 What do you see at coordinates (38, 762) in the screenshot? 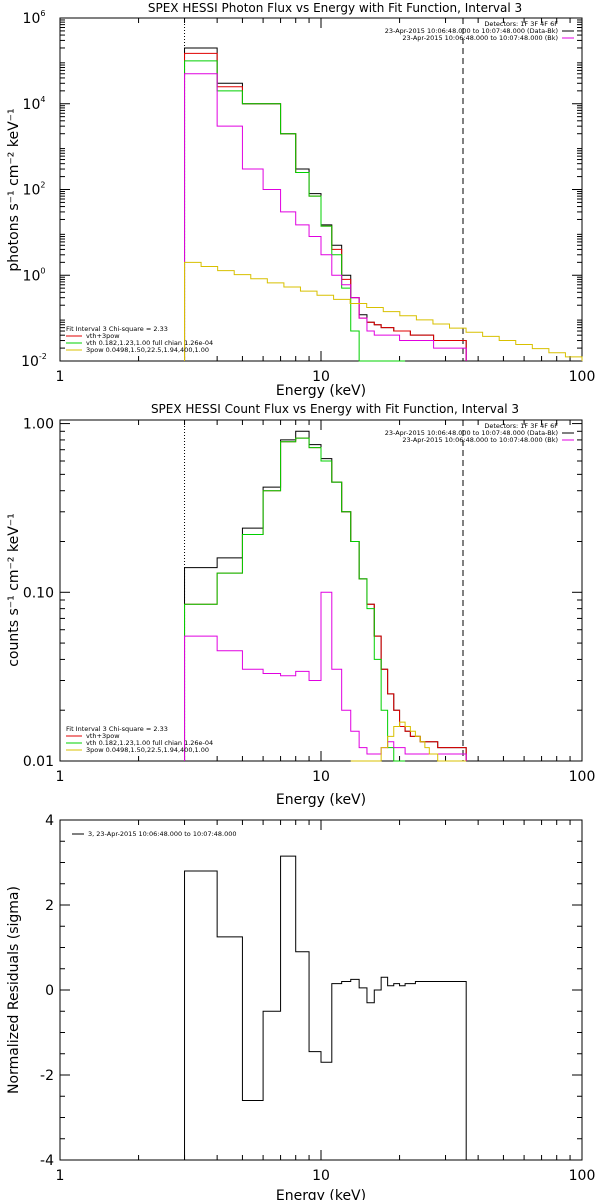
I see `y-tick-label: 0.01` at bounding box center [38, 762].